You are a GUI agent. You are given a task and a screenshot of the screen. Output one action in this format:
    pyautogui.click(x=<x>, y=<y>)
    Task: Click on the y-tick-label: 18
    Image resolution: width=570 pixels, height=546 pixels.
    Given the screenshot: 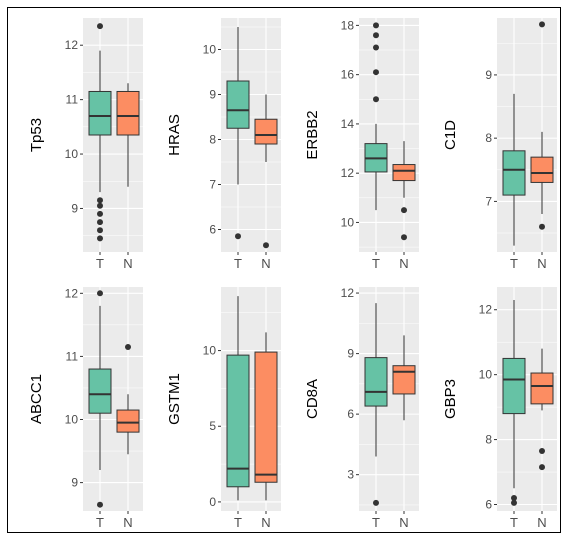 What is the action you would take?
    pyautogui.click(x=348, y=25)
    